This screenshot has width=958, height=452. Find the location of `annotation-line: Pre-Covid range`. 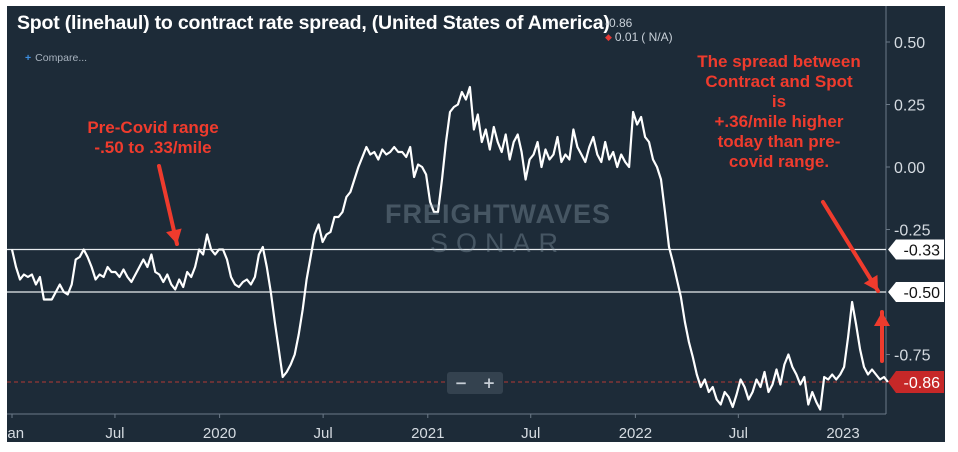

annotation-line: Pre-Covid range is located at coordinates (153, 127).